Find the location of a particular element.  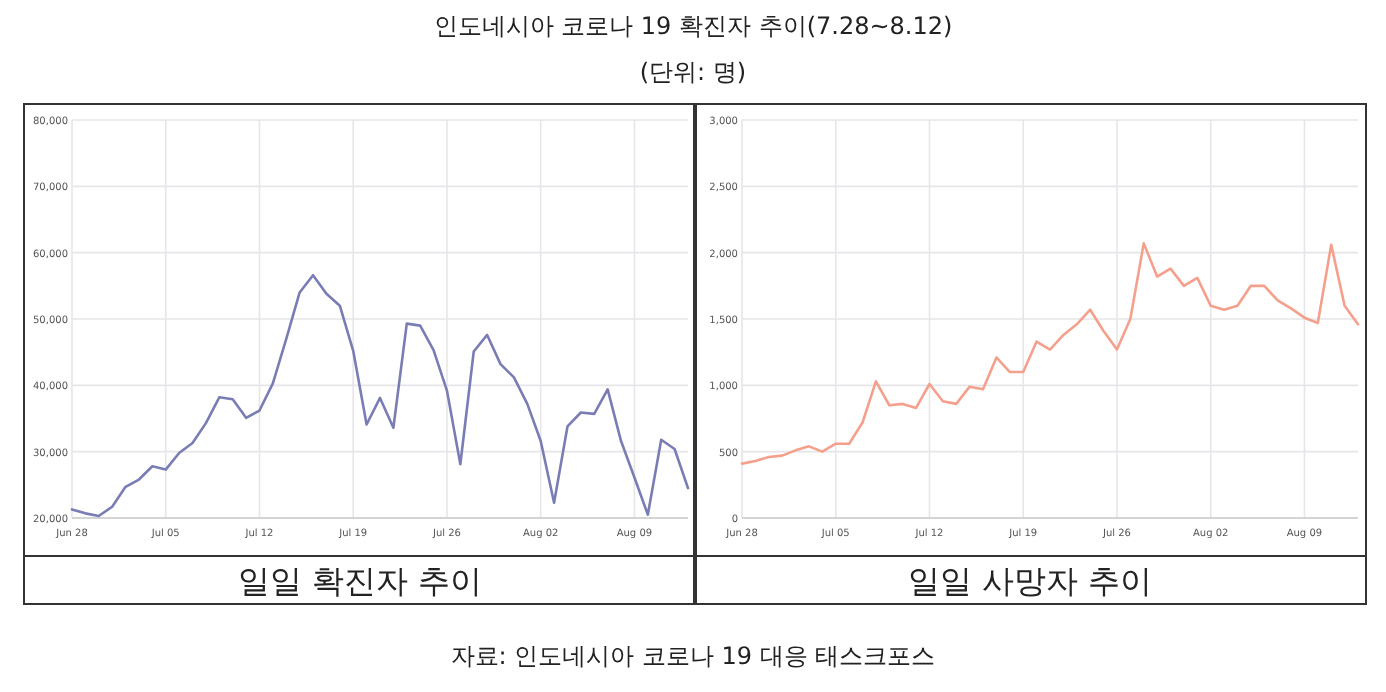

text: 일일 확진자 추이 is located at coordinates (360, 581).